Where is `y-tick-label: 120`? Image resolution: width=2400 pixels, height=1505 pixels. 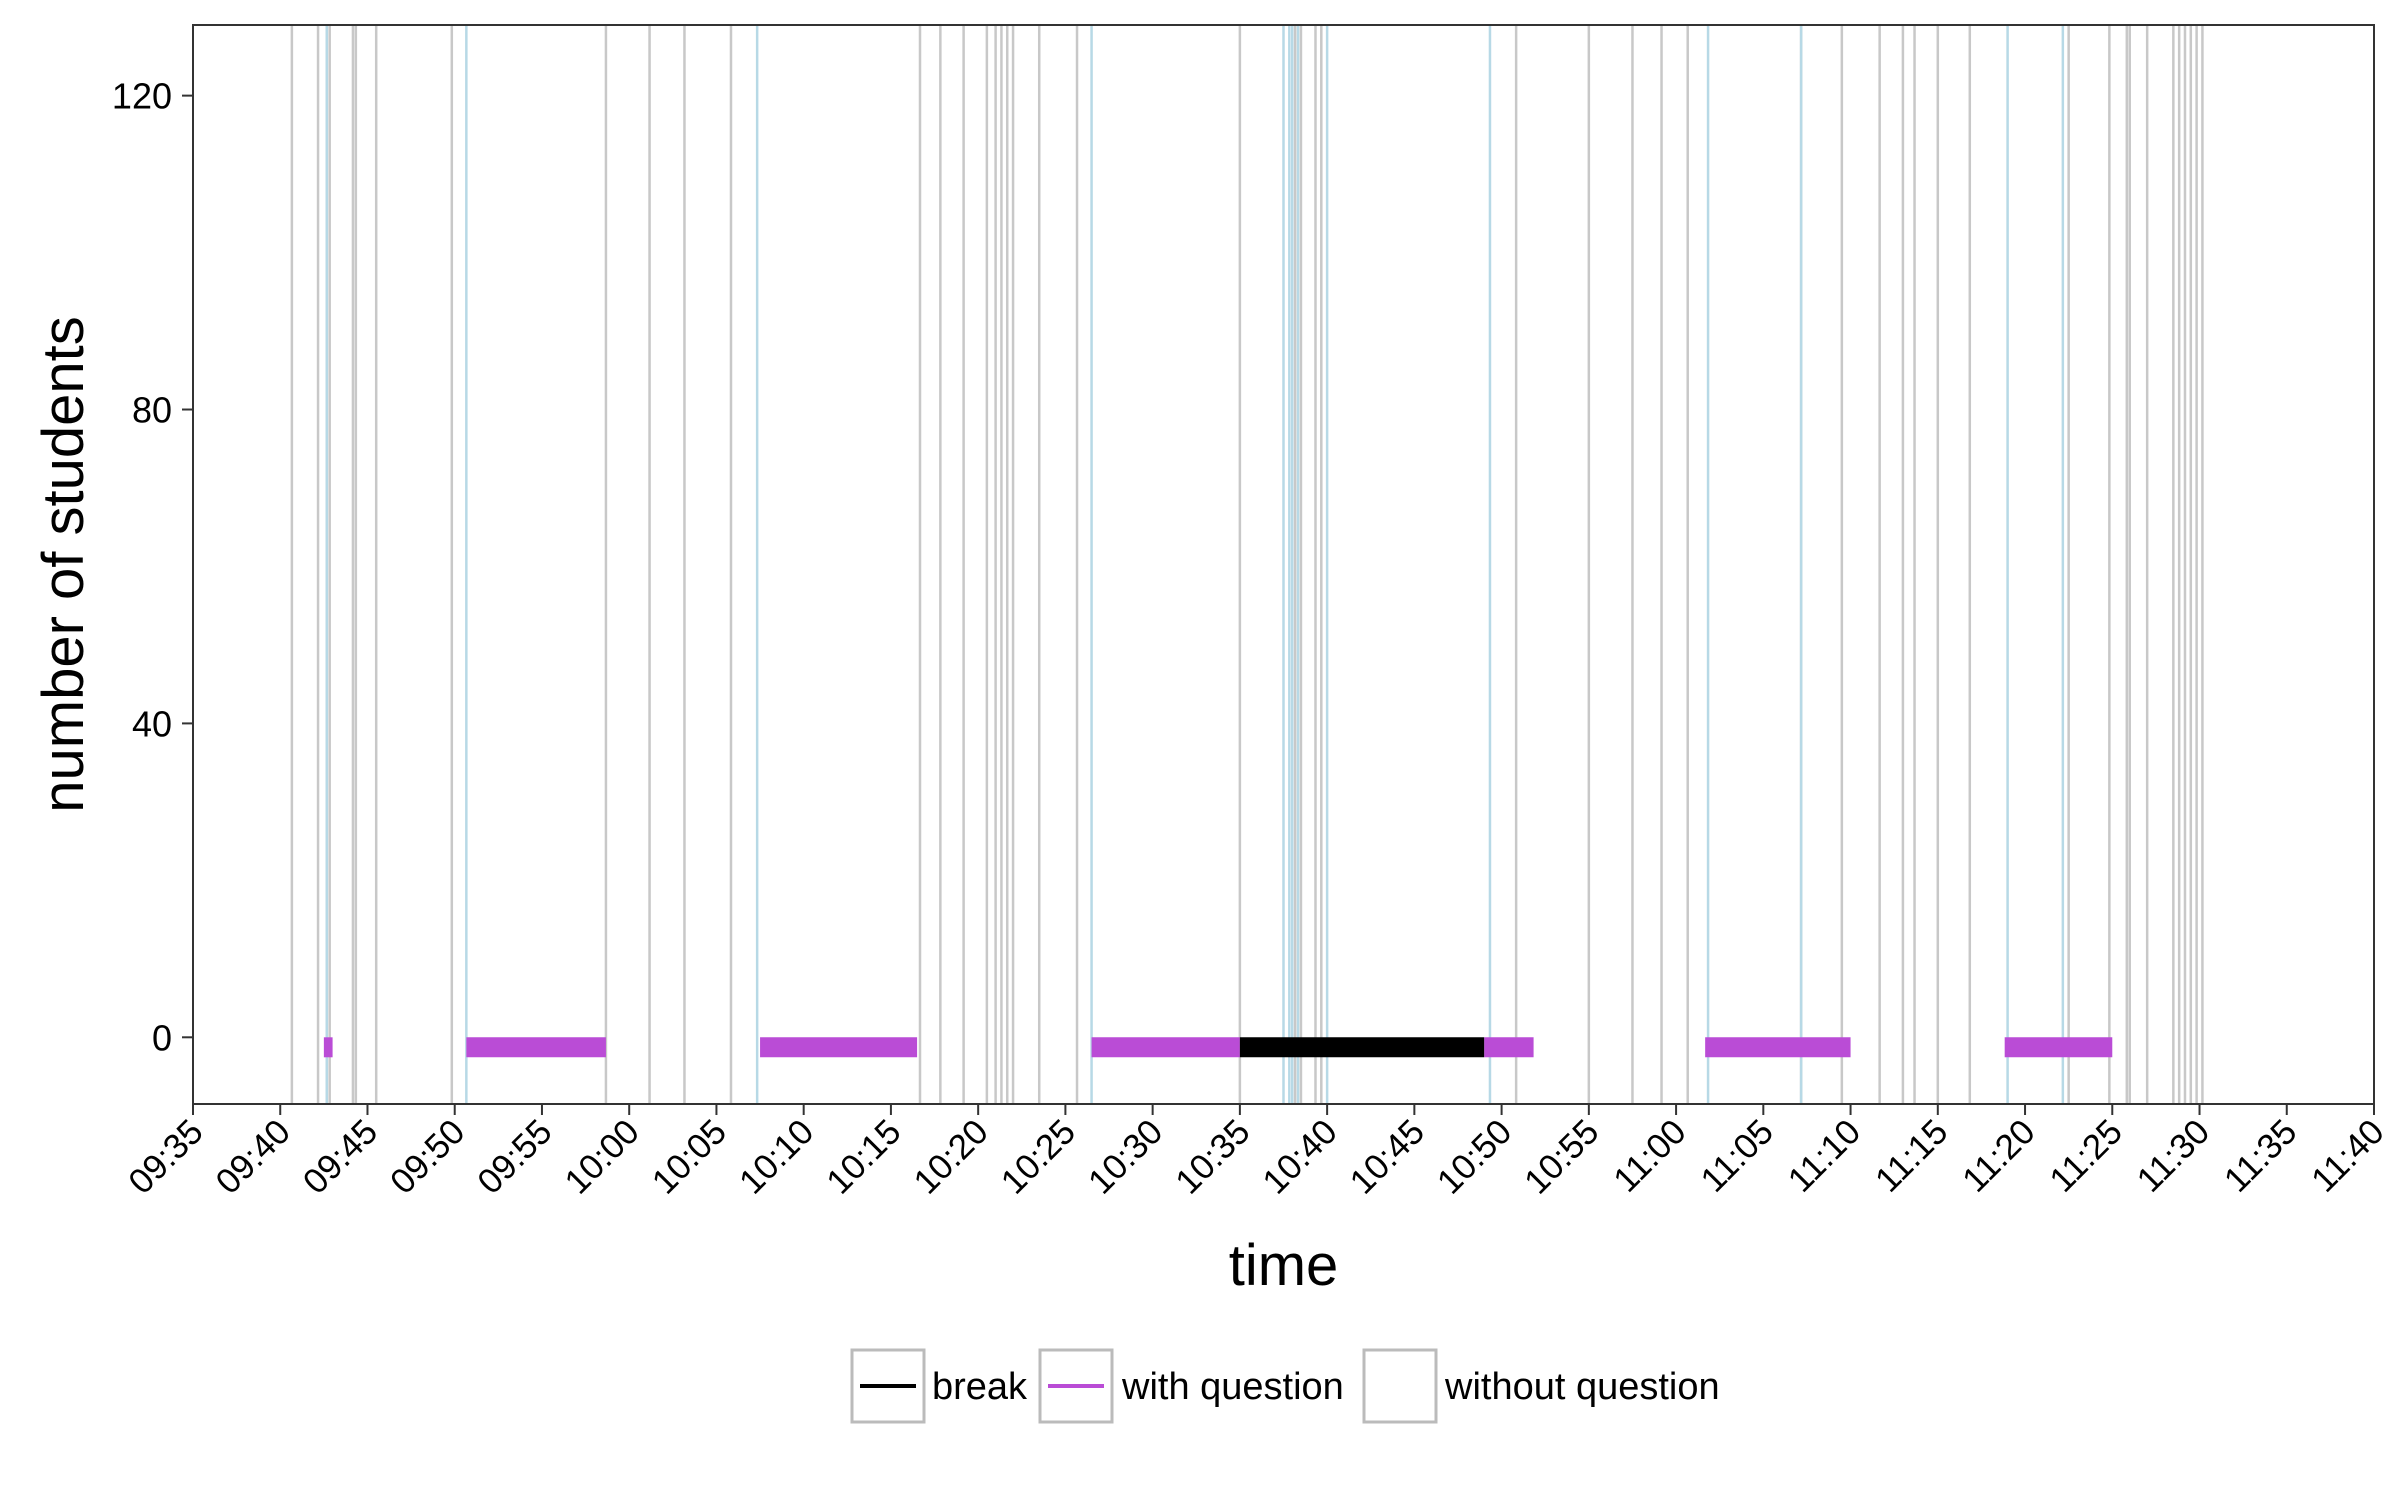
y-tick-label: 120 is located at coordinates (142, 96).